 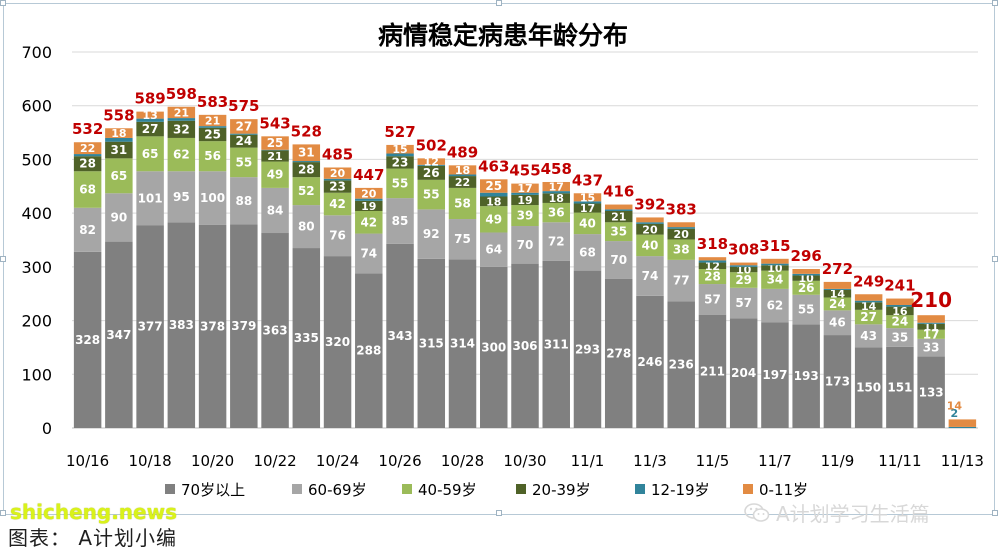 I want to click on segment-value-label: 49, so click(x=493, y=219).